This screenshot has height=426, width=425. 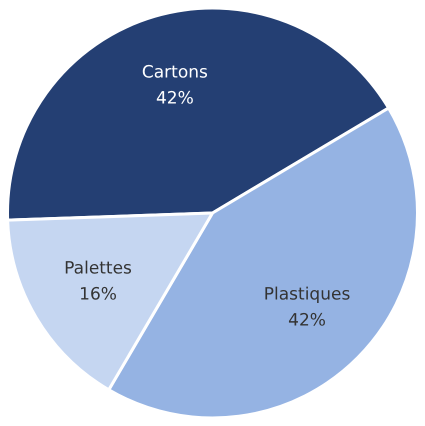 I want to click on data-label: 16%, so click(x=98, y=294).